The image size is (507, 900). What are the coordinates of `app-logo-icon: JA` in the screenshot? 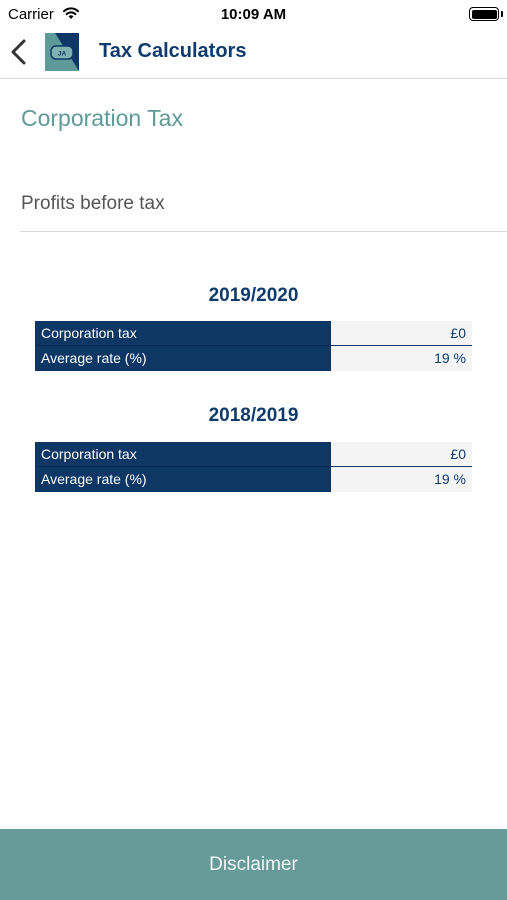 It's located at (62, 52).